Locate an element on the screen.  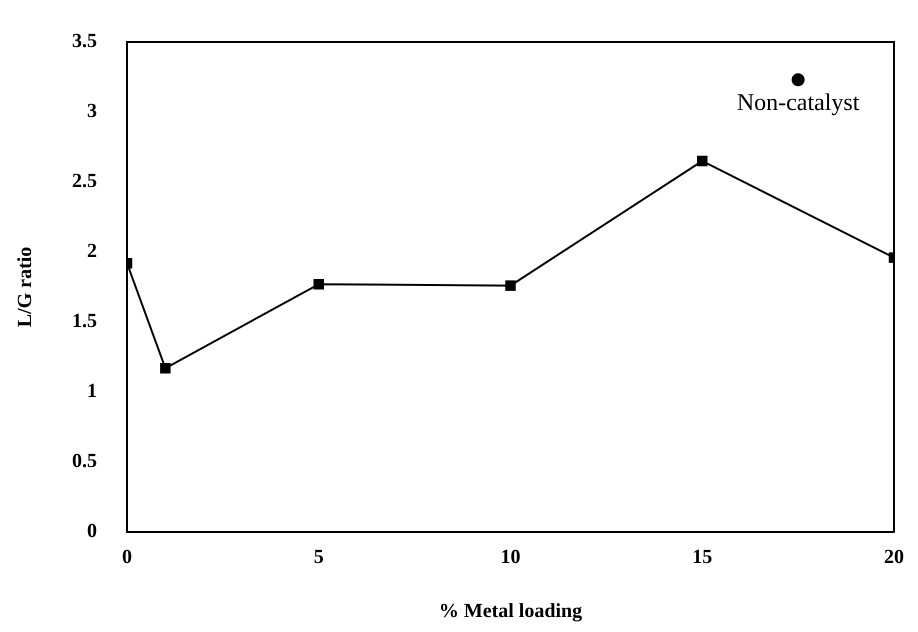
series-label: Non-catalyst is located at coordinates (798, 103).